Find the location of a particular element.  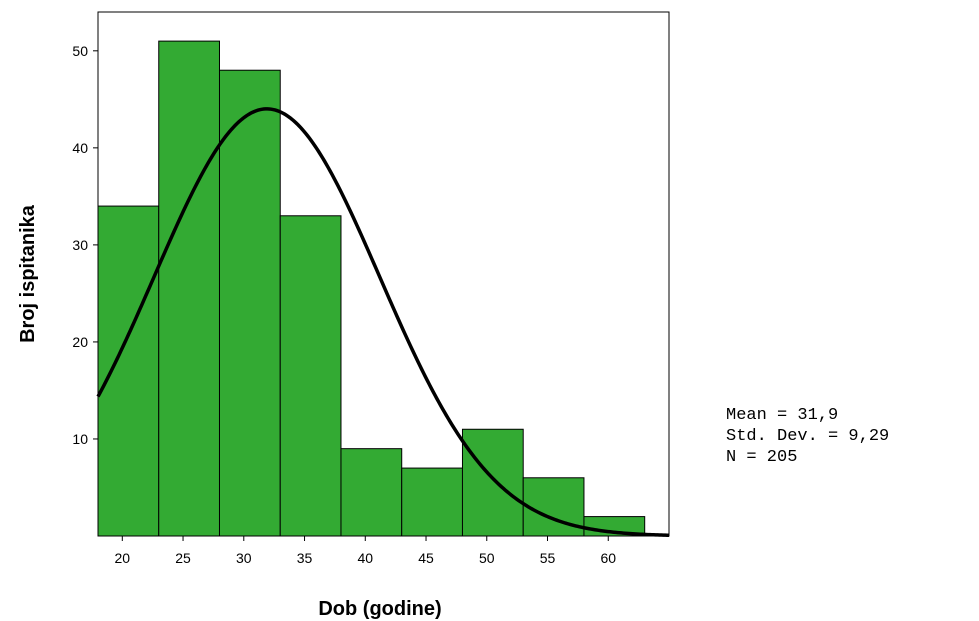

x-tick-label: 50 is located at coordinates (487, 558).